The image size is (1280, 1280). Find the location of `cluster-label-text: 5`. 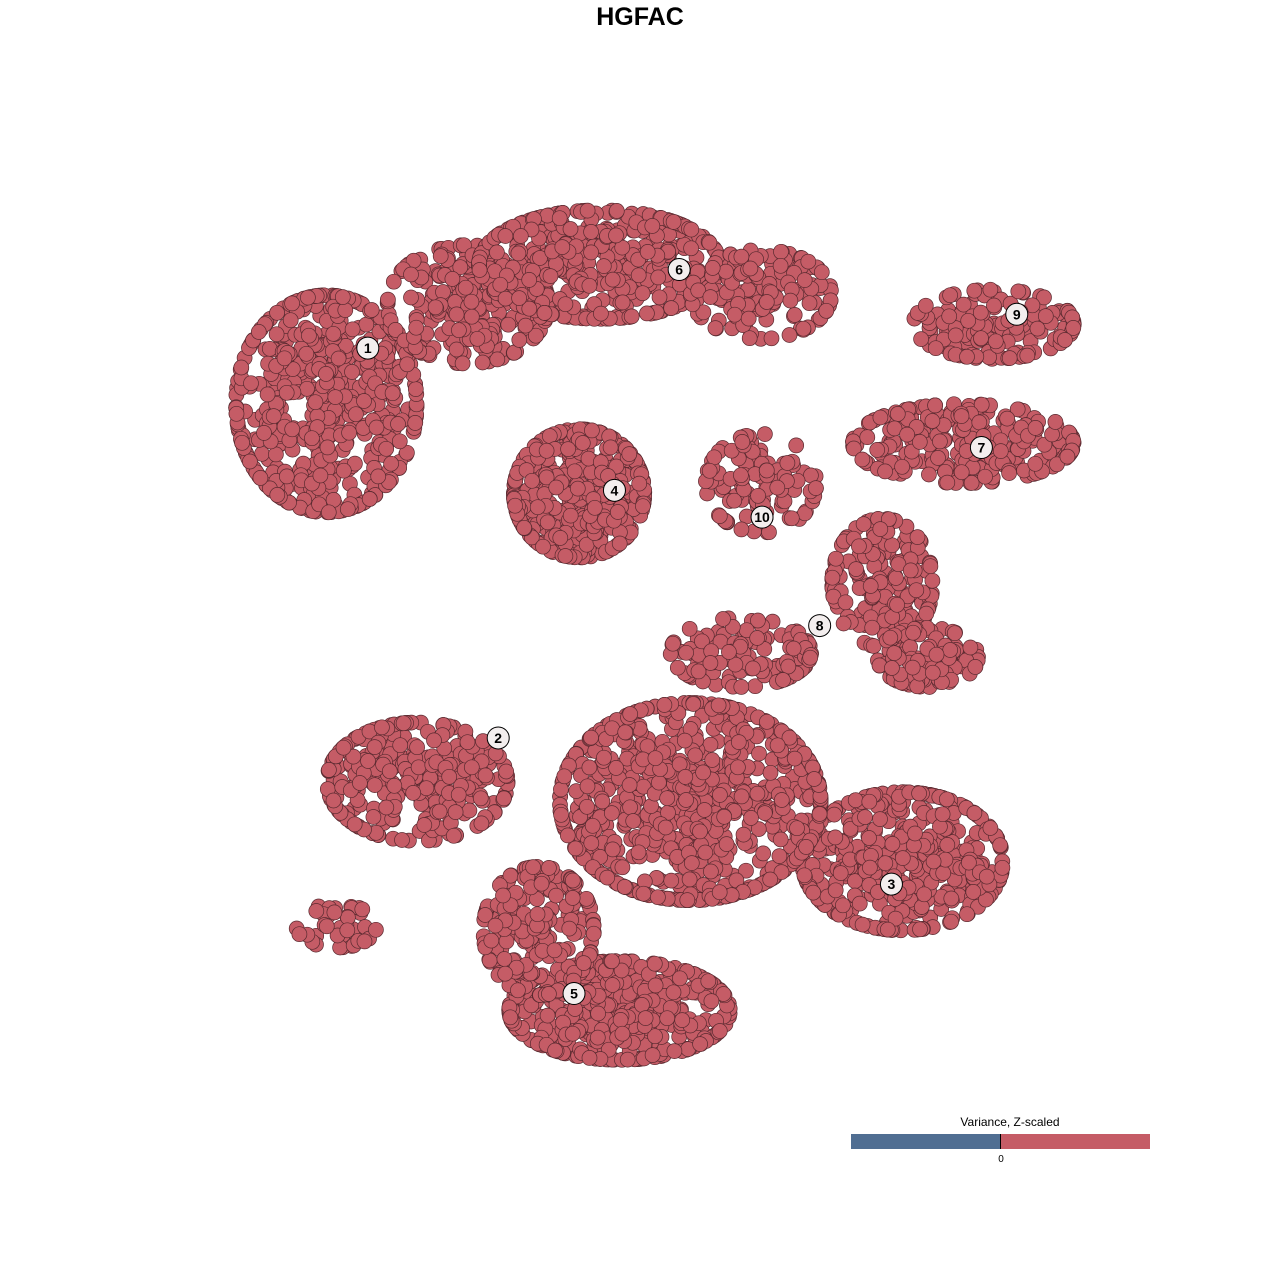

cluster-label-text: 5 is located at coordinates (574, 994).